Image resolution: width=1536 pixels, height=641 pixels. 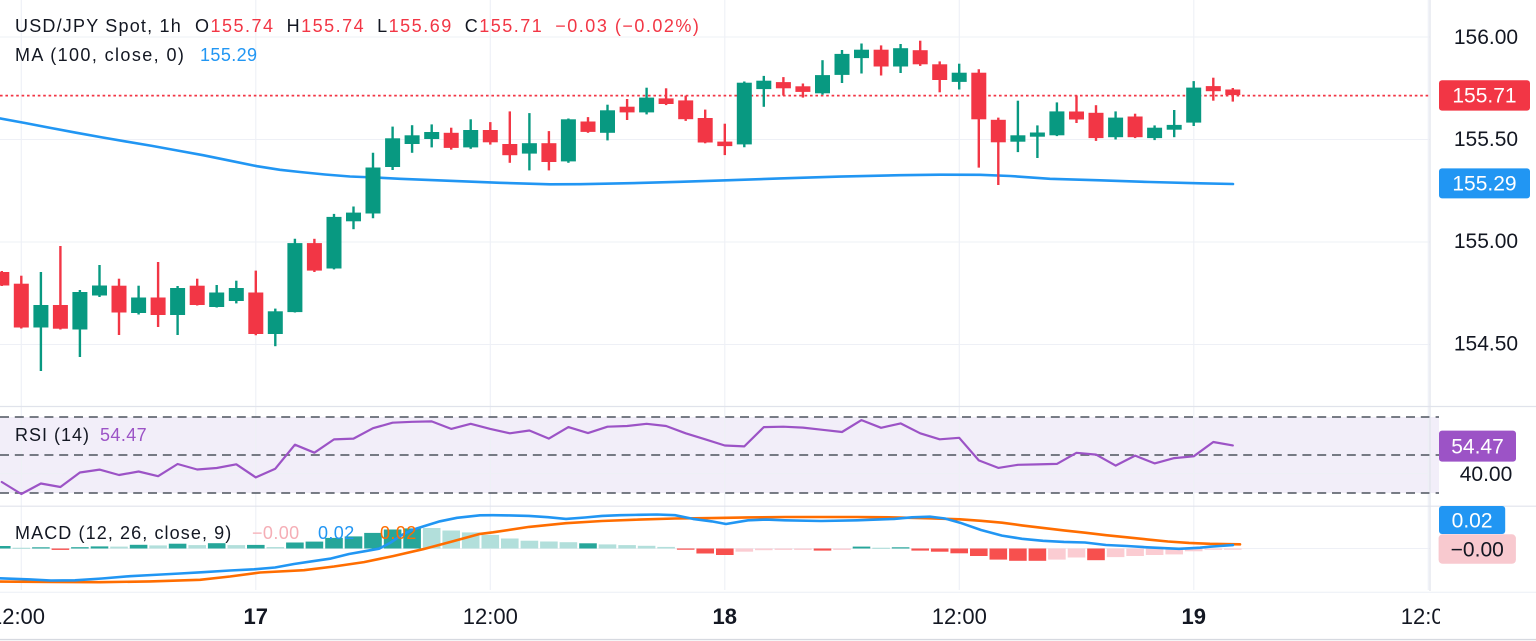 What do you see at coordinates (725, 616) in the screenshot?
I see `svg-text: 18` at bounding box center [725, 616].